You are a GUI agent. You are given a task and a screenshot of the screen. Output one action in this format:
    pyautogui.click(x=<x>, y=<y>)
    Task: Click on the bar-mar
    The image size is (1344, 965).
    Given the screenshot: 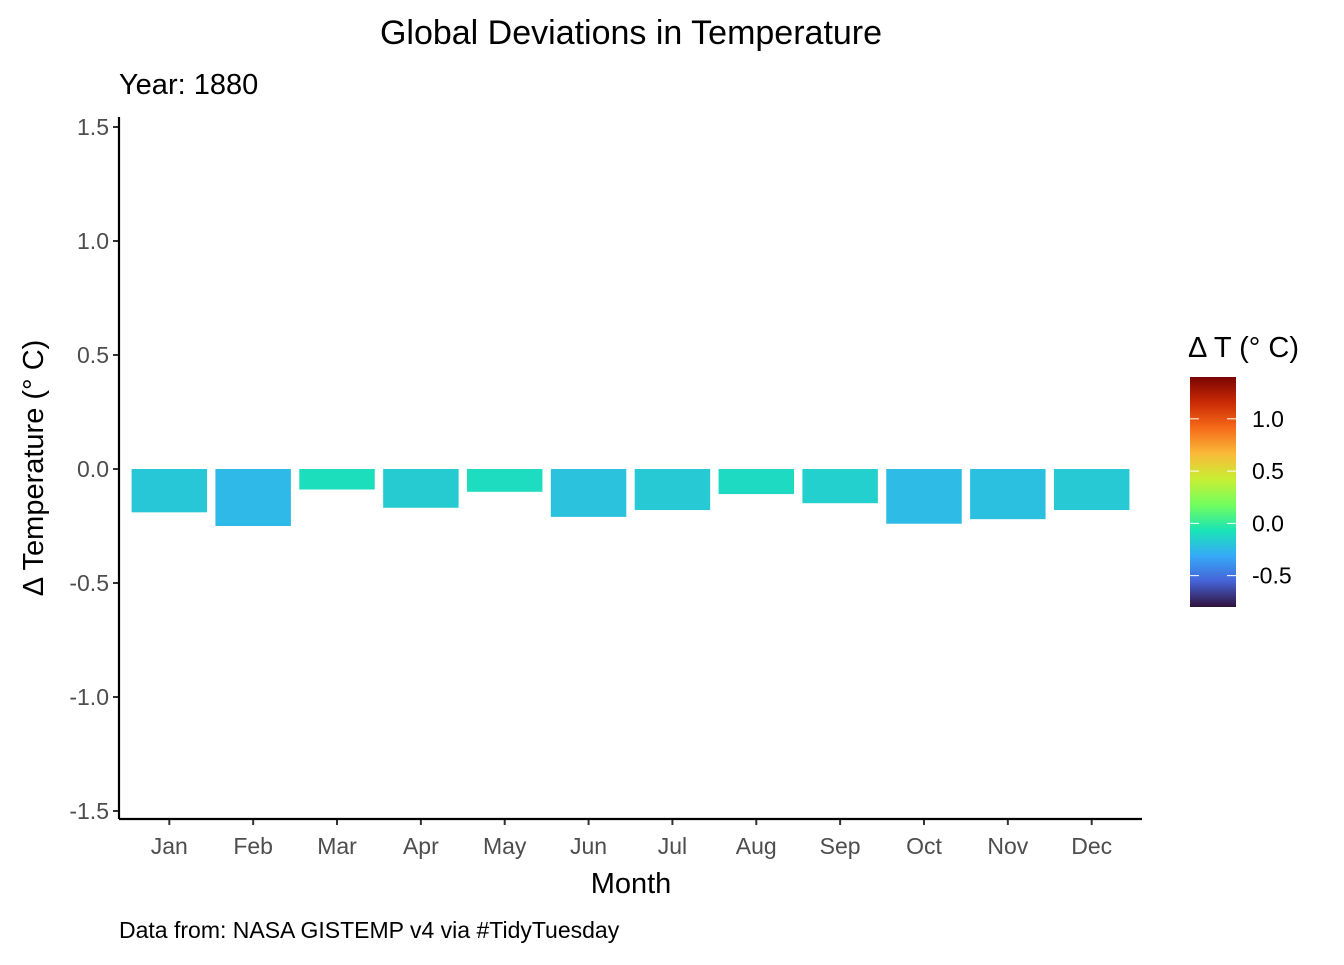 What is the action you would take?
    pyautogui.click(x=337, y=479)
    